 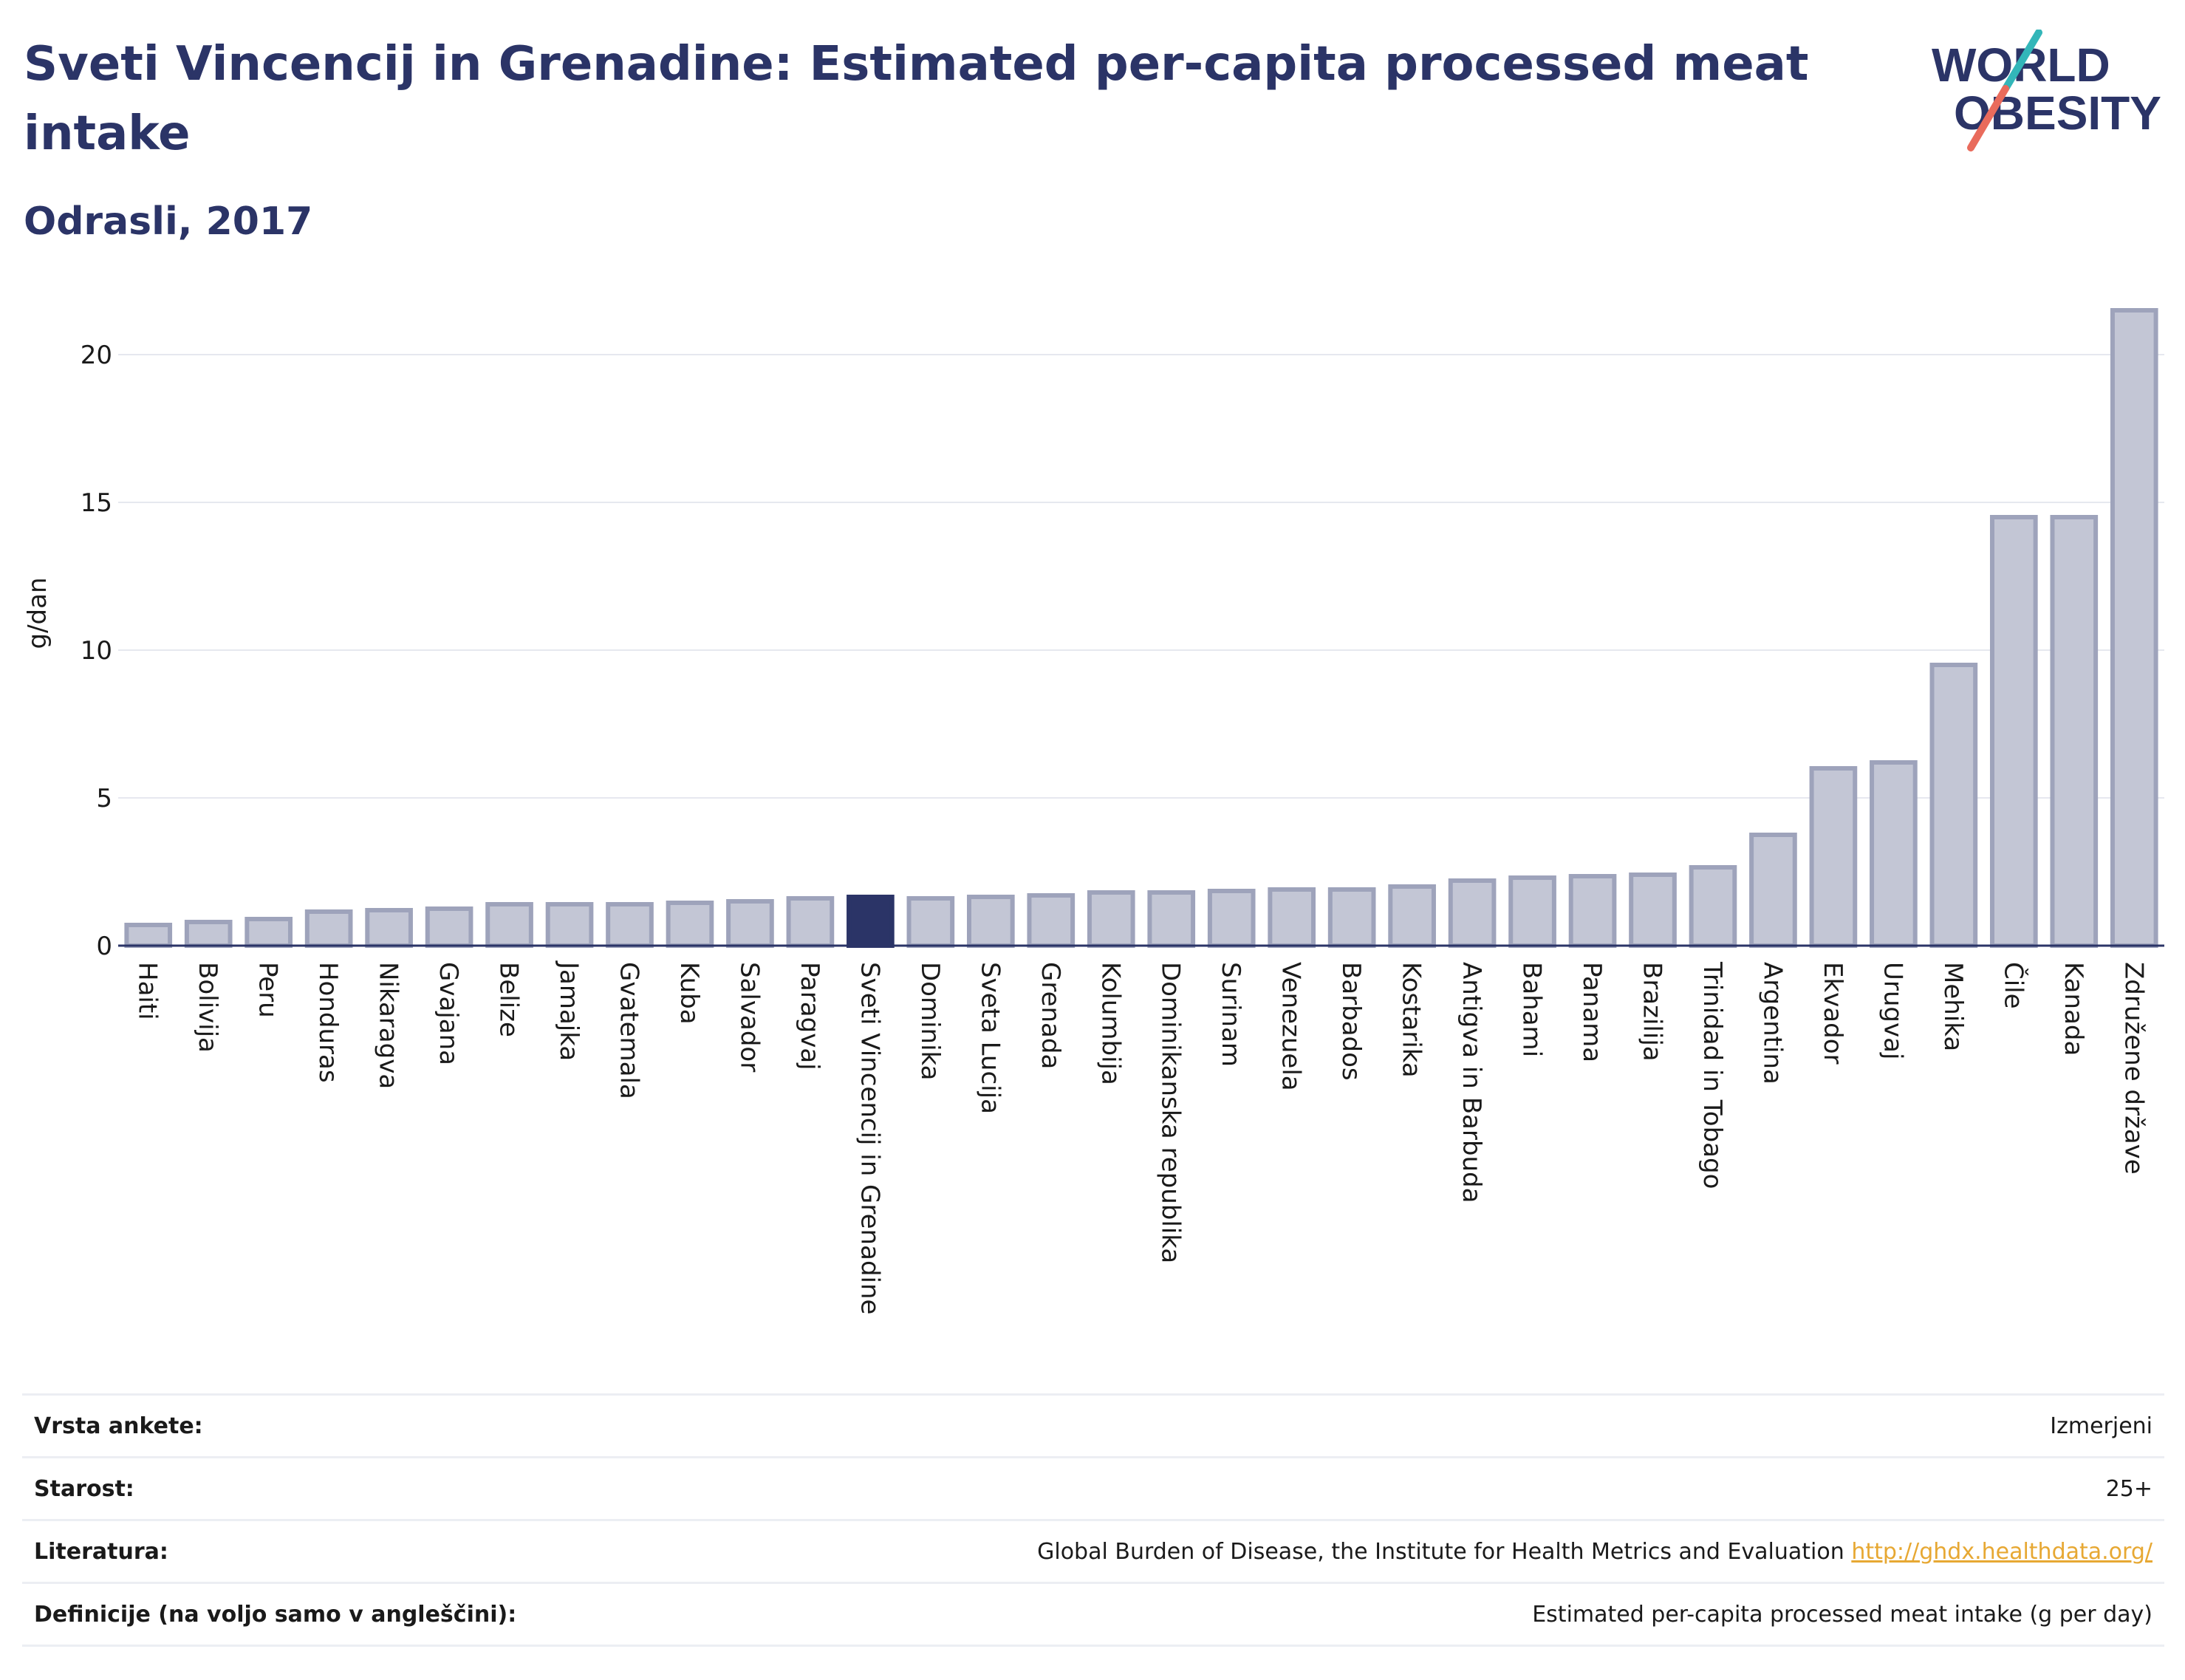 What do you see at coordinates (118, 1426) in the screenshot?
I see `meta-label: Vrsta ankete:` at bounding box center [118, 1426].